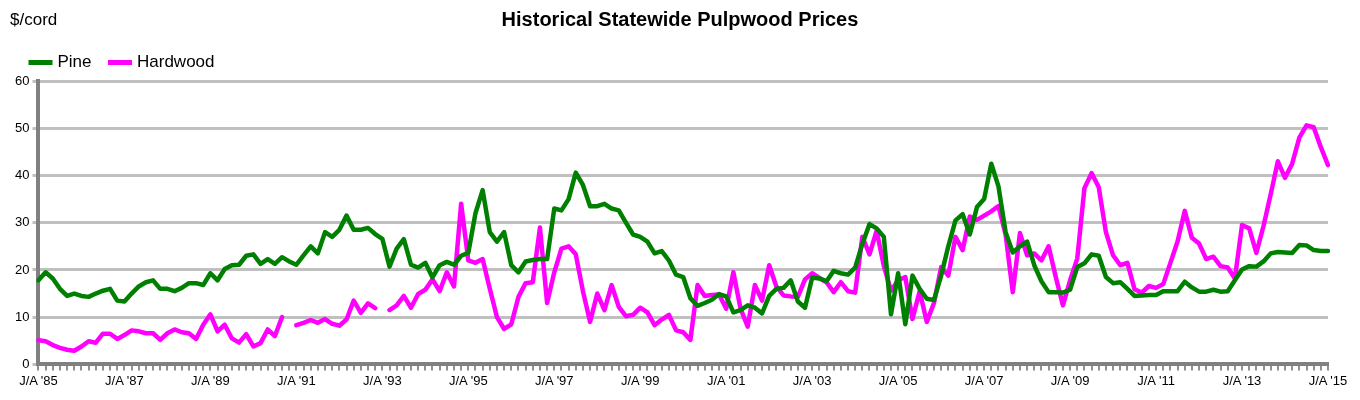 The width and height of the screenshot is (1360, 400). I want to click on x-tick-label: J/A '93, so click(382, 380).